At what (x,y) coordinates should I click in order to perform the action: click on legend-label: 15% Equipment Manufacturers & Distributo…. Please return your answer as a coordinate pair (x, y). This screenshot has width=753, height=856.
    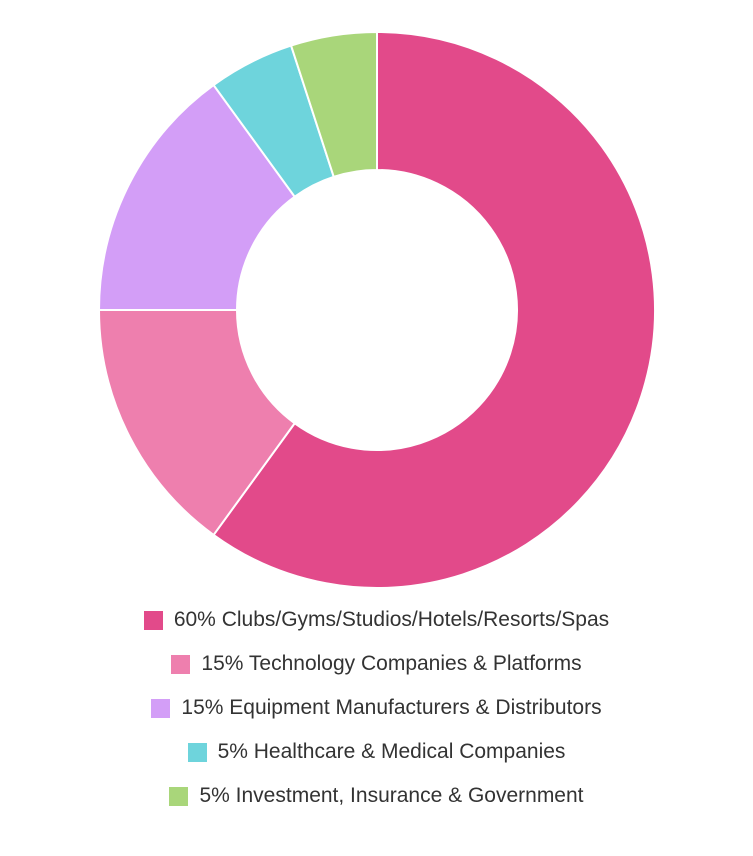
    Looking at the image, I should click on (391, 707).